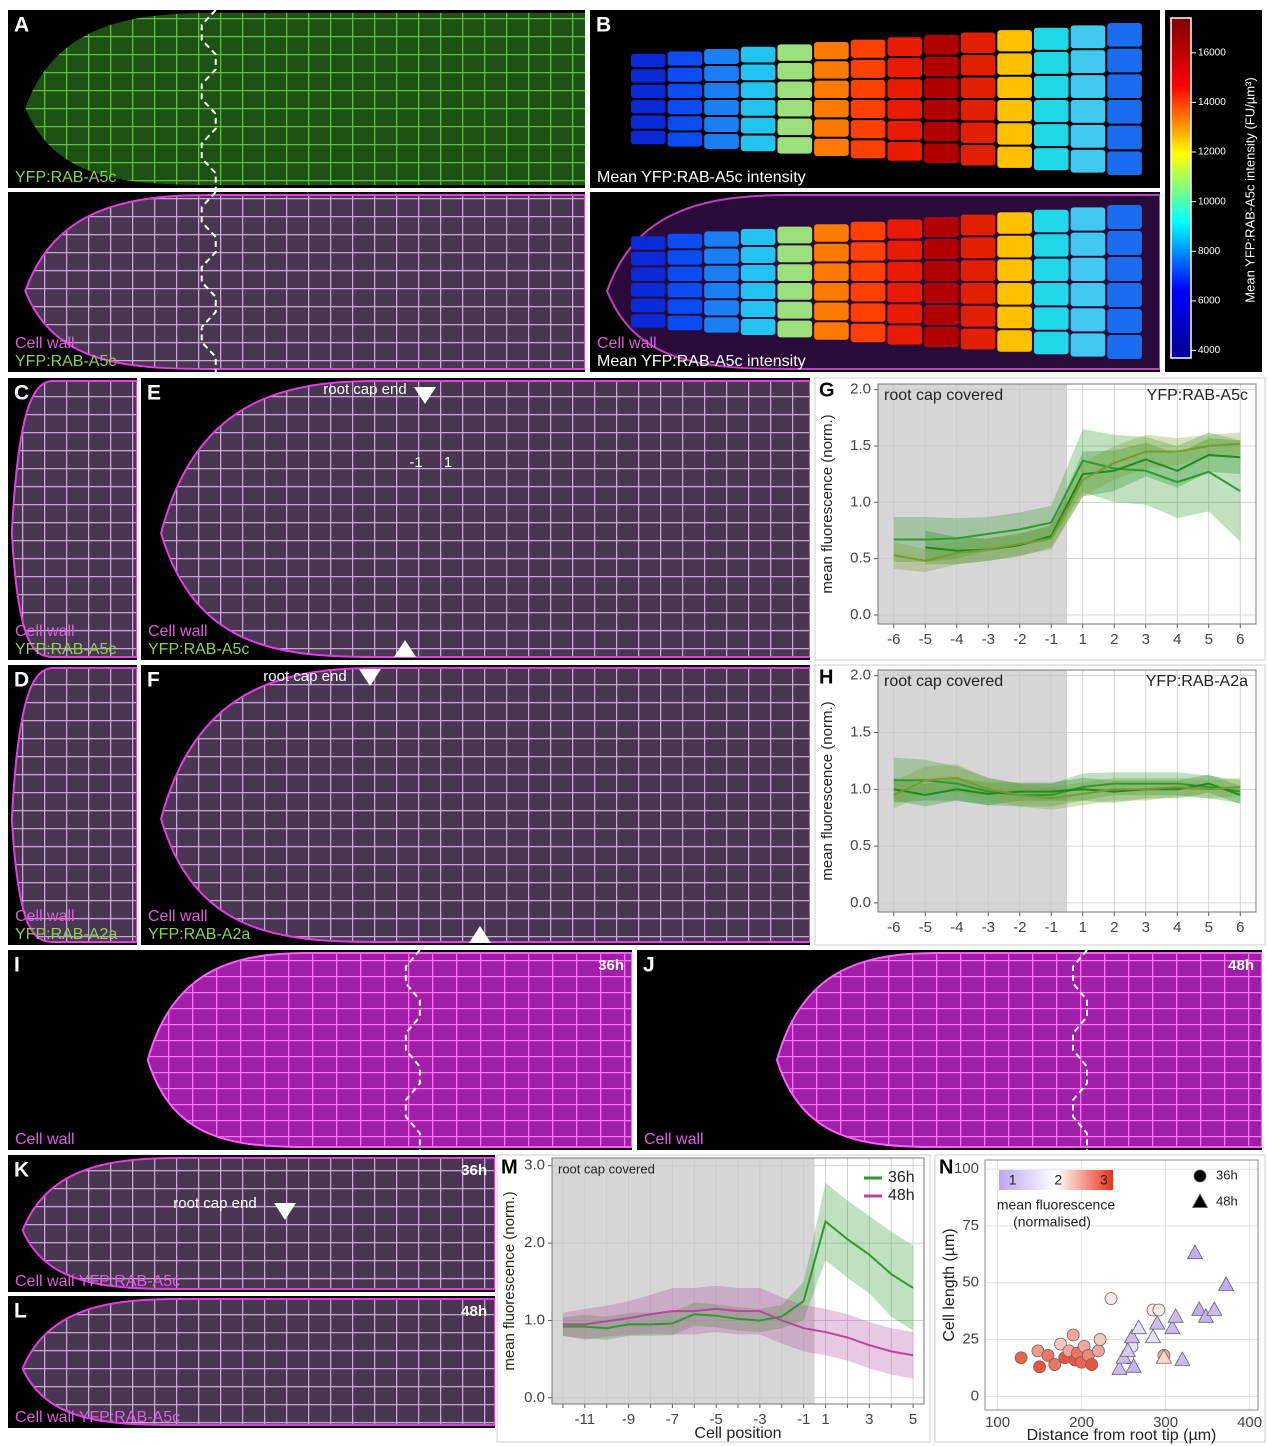 This screenshot has width=1268, height=1446. What do you see at coordinates (1013, 1180) in the screenshot?
I see `color-scale-tick-label: 1` at bounding box center [1013, 1180].